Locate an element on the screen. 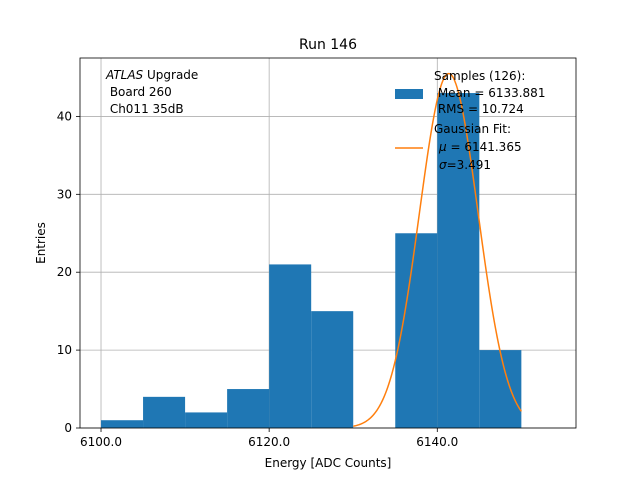 This screenshot has height=480, width=640. chart-title: Run 146 is located at coordinates (328, 45).